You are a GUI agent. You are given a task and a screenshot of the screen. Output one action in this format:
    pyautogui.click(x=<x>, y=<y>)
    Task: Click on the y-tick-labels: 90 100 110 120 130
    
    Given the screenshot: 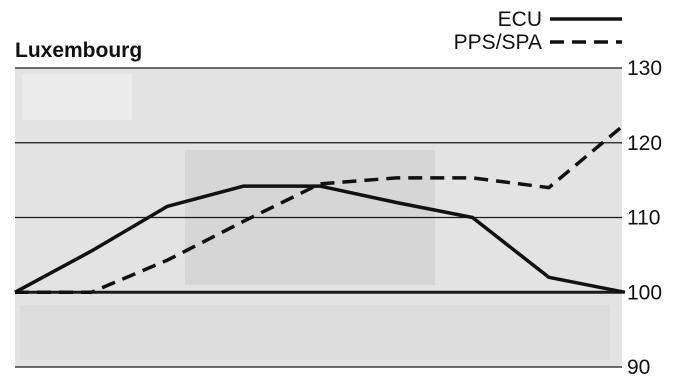 What is the action you would take?
    pyautogui.click(x=644, y=218)
    